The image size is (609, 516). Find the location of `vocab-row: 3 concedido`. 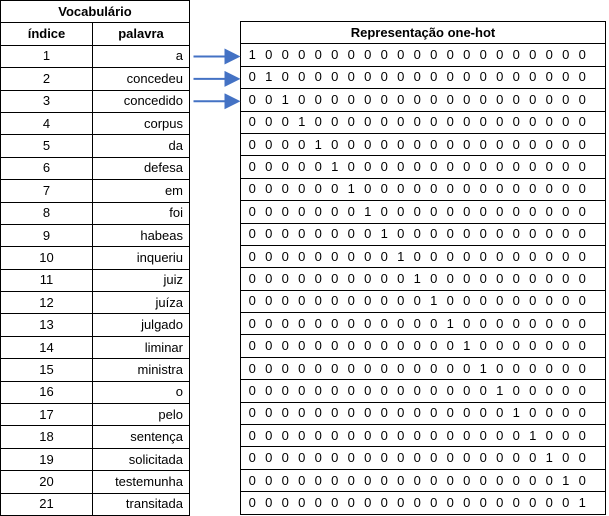

vocab-row: 3 concedido is located at coordinates (95, 101).